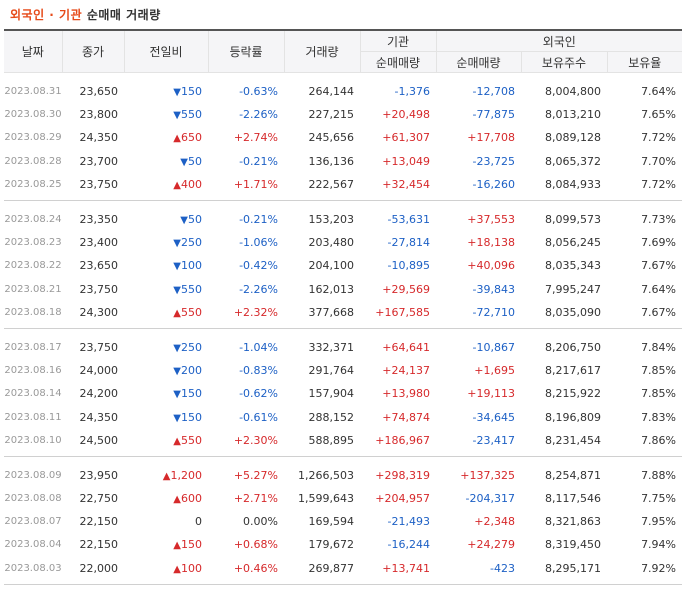 The height and width of the screenshot is (595, 684). I want to click on cell-volume: 291,764, so click(331, 371).